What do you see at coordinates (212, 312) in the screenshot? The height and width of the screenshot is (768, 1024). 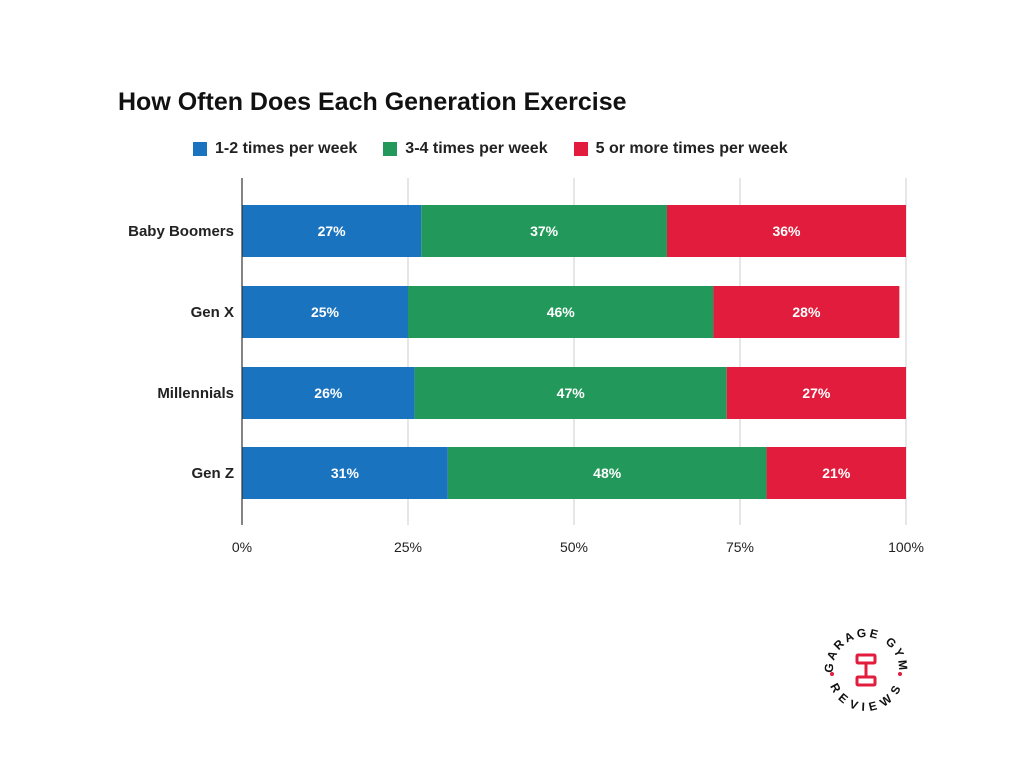 I see `category-label-gen-x: Gen X` at bounding box center [212, 312].